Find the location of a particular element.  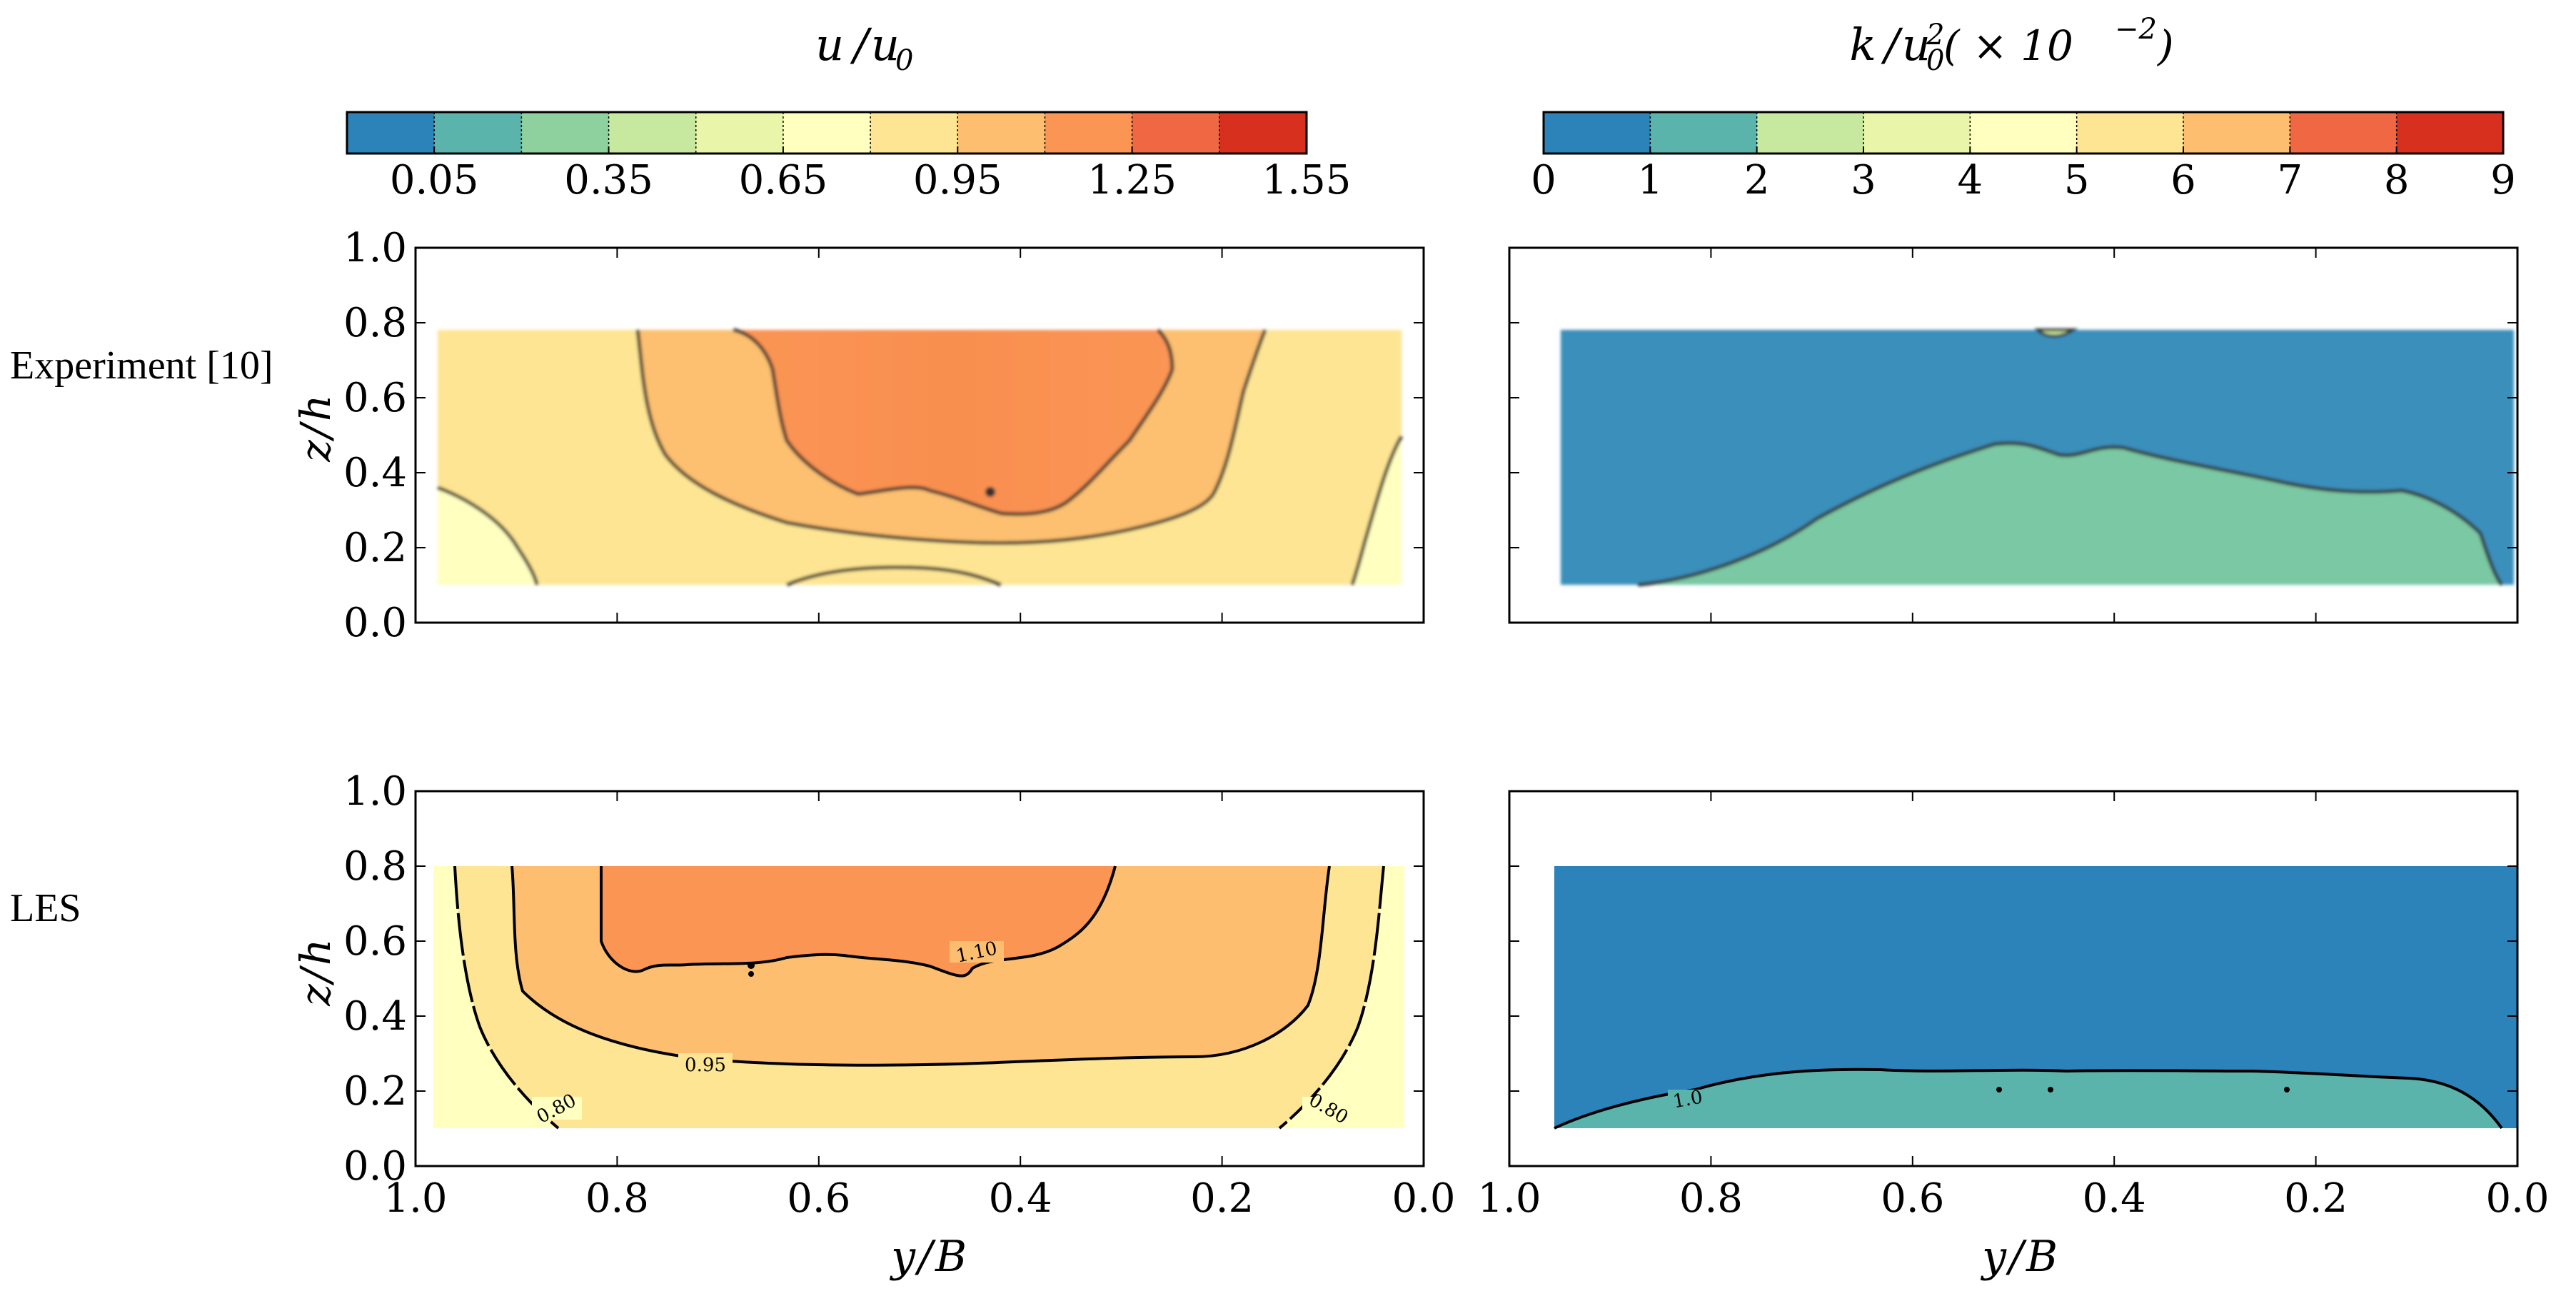

les-u-label-bg-0.80-right is located at coordinates (1327, 1108).